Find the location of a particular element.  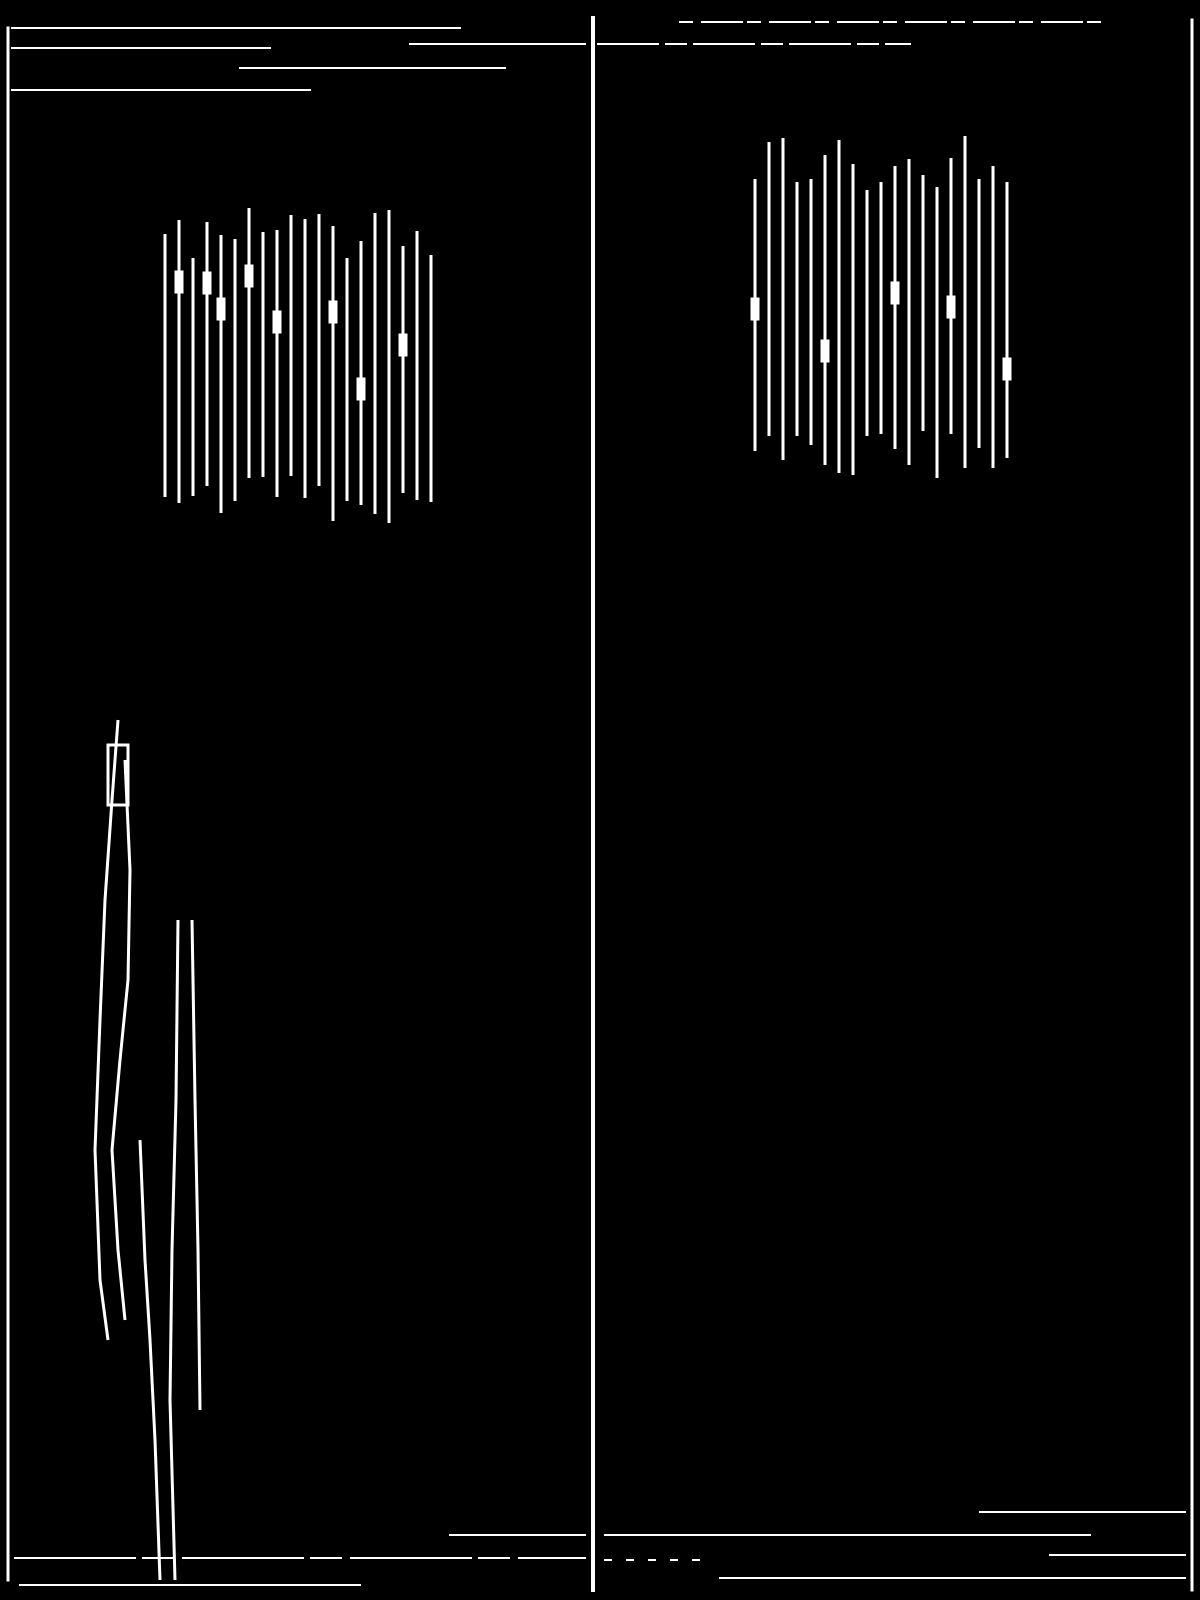

right-bar-cluster is located at coordinates (881, 307).